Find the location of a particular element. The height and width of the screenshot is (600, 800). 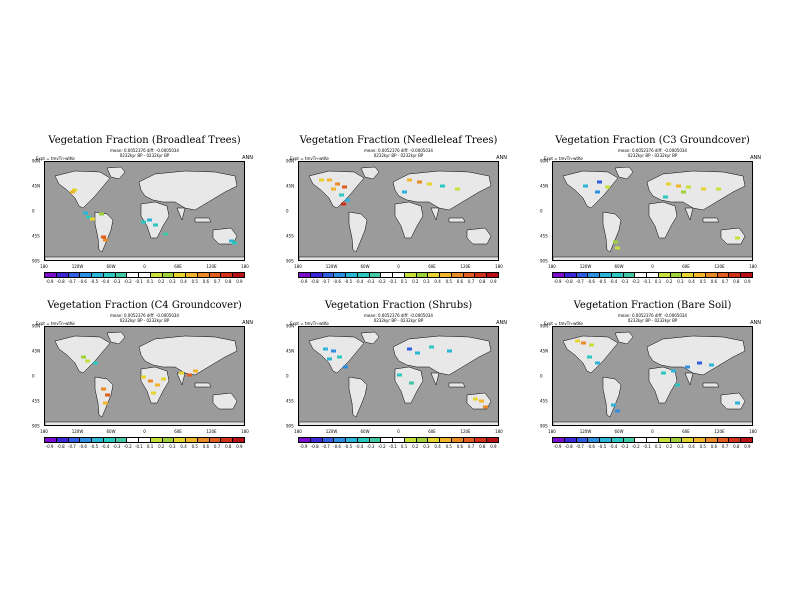

colorbar-tick-label: 0.4 is located at coordinates (691, 446).